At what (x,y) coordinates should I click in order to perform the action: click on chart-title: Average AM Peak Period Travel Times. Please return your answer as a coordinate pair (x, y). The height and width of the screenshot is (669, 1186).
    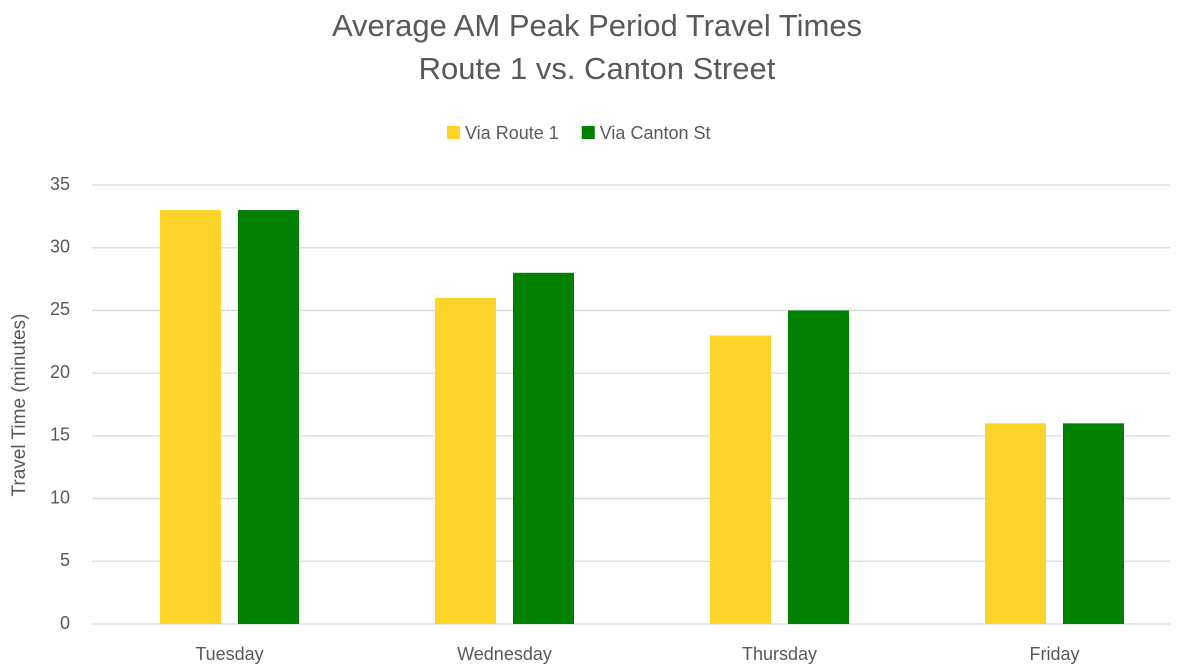
    Looking at the image, I should click on (597, 25).